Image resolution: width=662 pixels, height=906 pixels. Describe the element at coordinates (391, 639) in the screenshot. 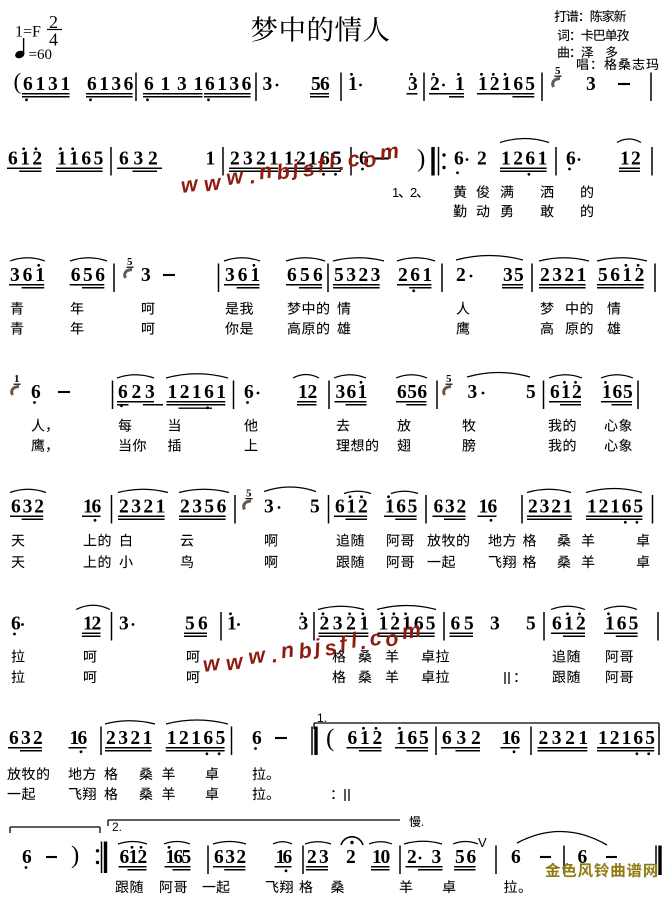

I see `svg-text: o` at that location.